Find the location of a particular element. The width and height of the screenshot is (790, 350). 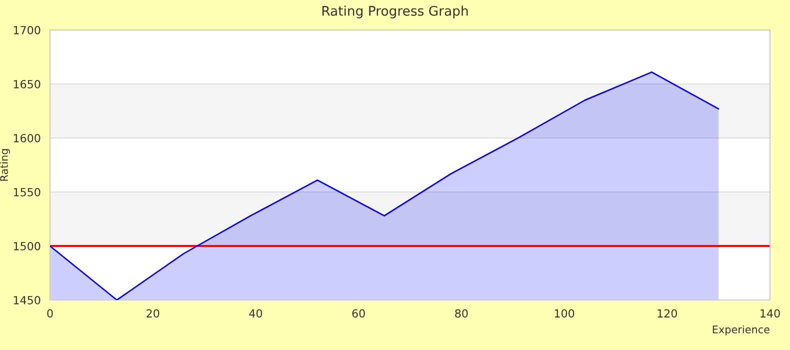

y-tick-label: 1550 is located at coordinates (27, 192).